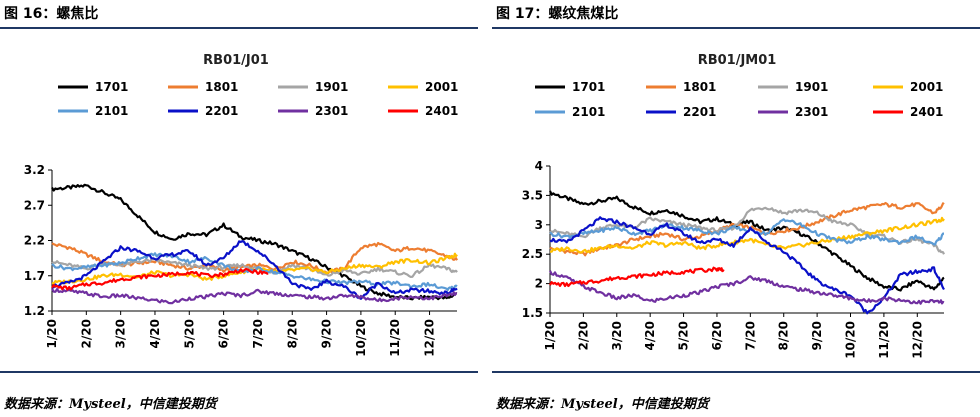 This screenshot has height=417, width=980. Describe the element at coordinates (34, 311) in the screenshot. I see `y-tick-label: 1.2` at that location.